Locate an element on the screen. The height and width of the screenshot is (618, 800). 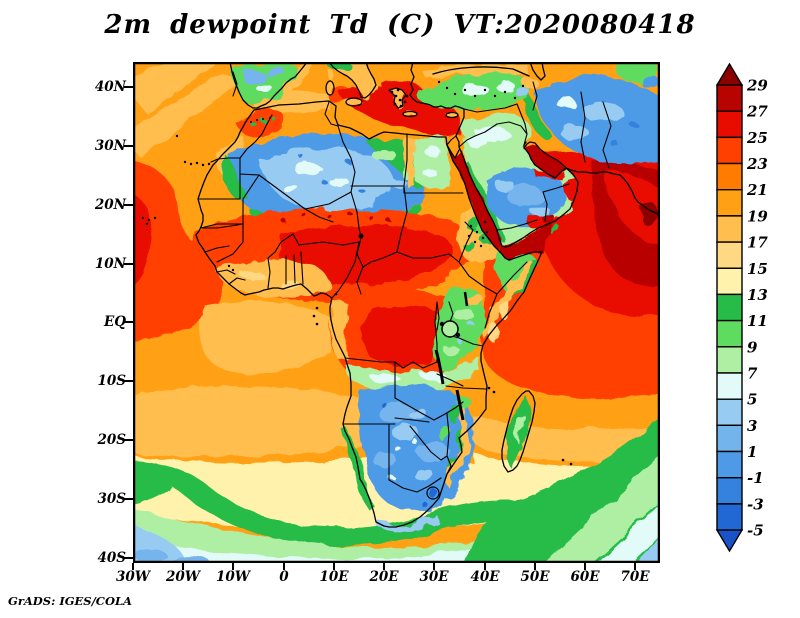
colorbar-arrow-top is located at coordinates (729, 74).